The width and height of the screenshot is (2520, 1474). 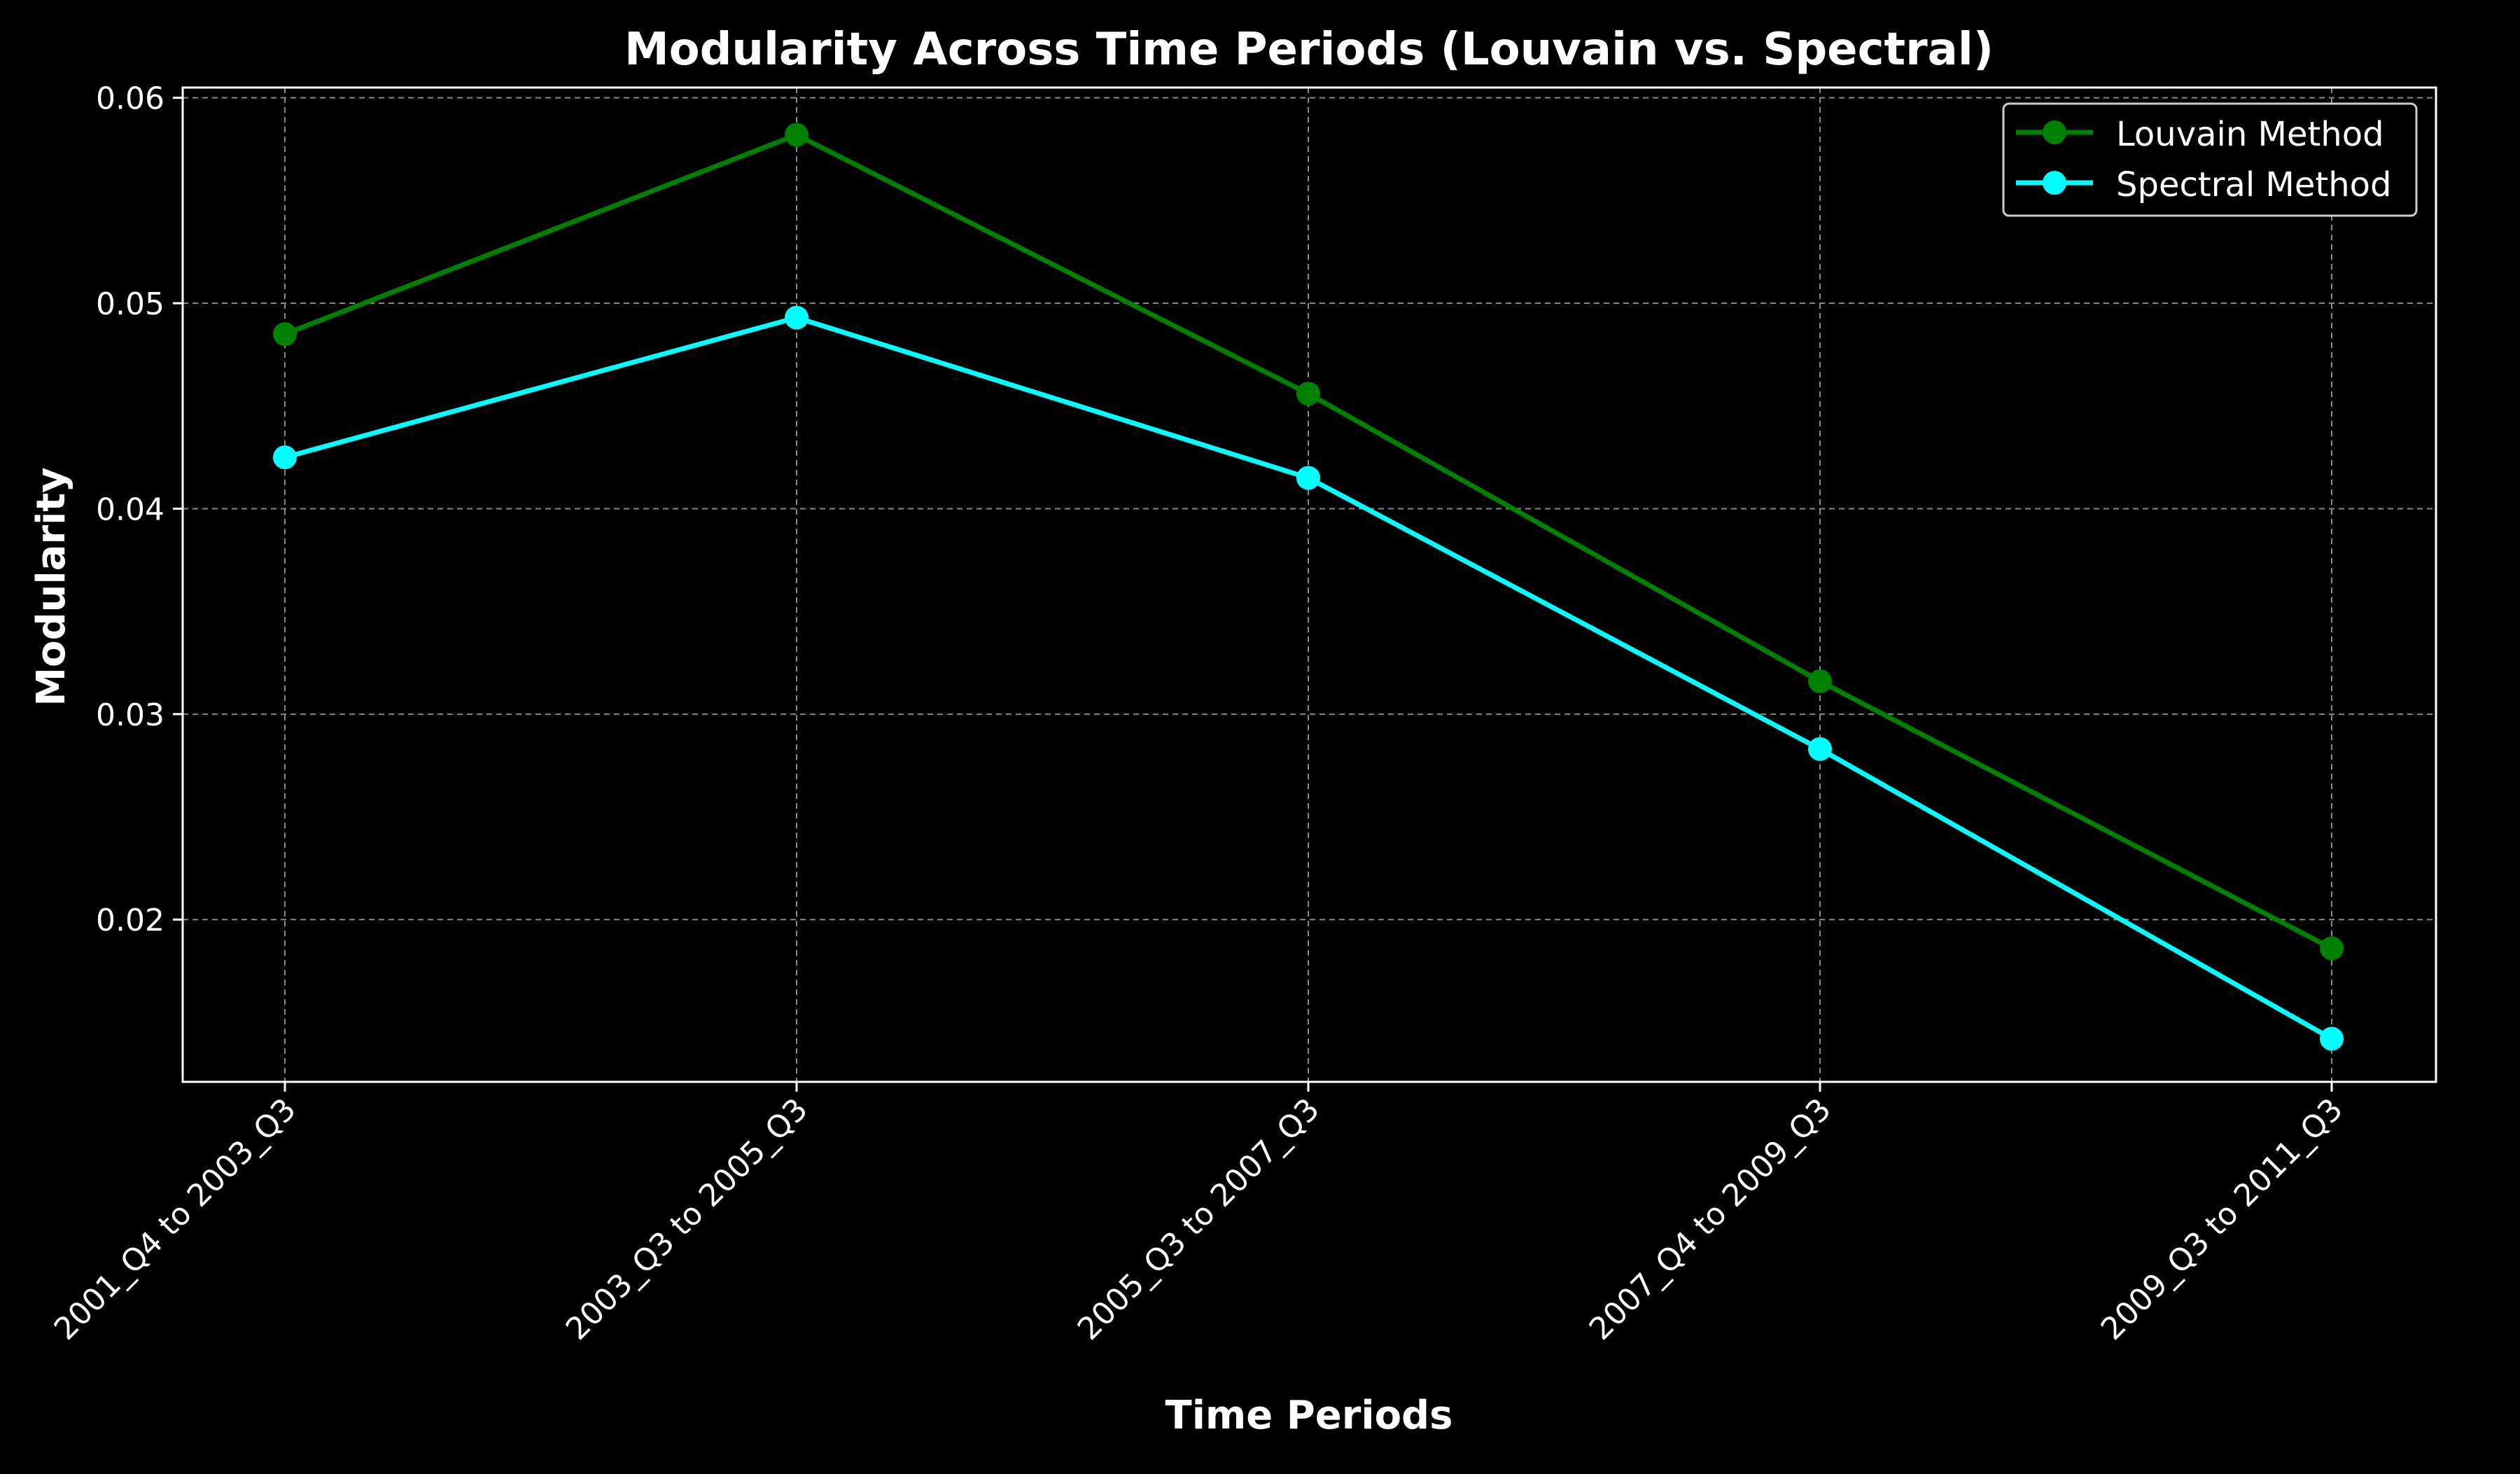 I want to click on y-tick-label: 0.03, so click(x=130, y=715).